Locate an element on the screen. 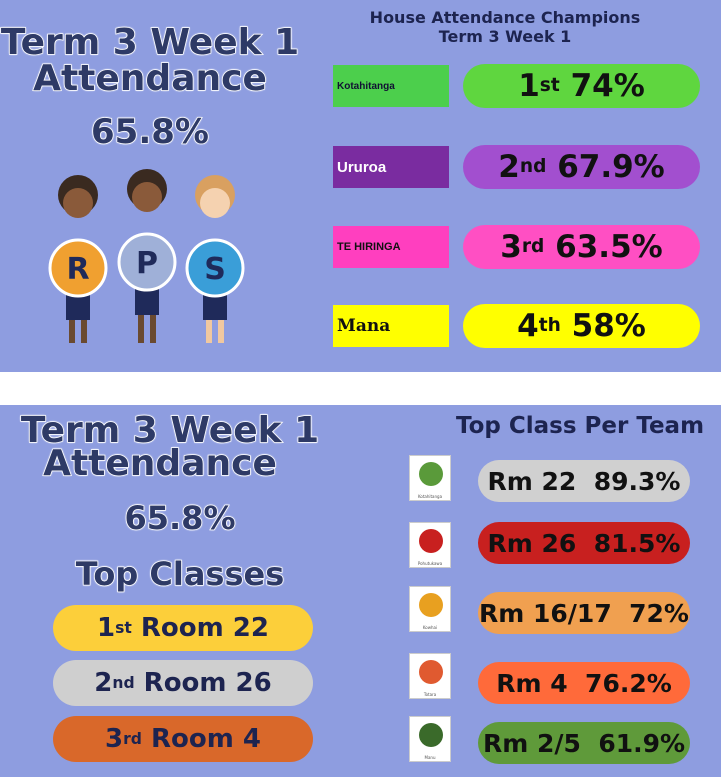  team-icon: Manu is located at coordinates (430, 739).